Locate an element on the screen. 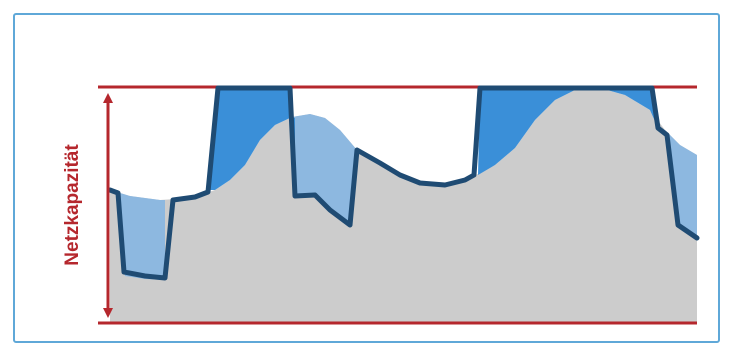  capacity-axis-label: Netzkapazität is located at coordinates (72, 205).